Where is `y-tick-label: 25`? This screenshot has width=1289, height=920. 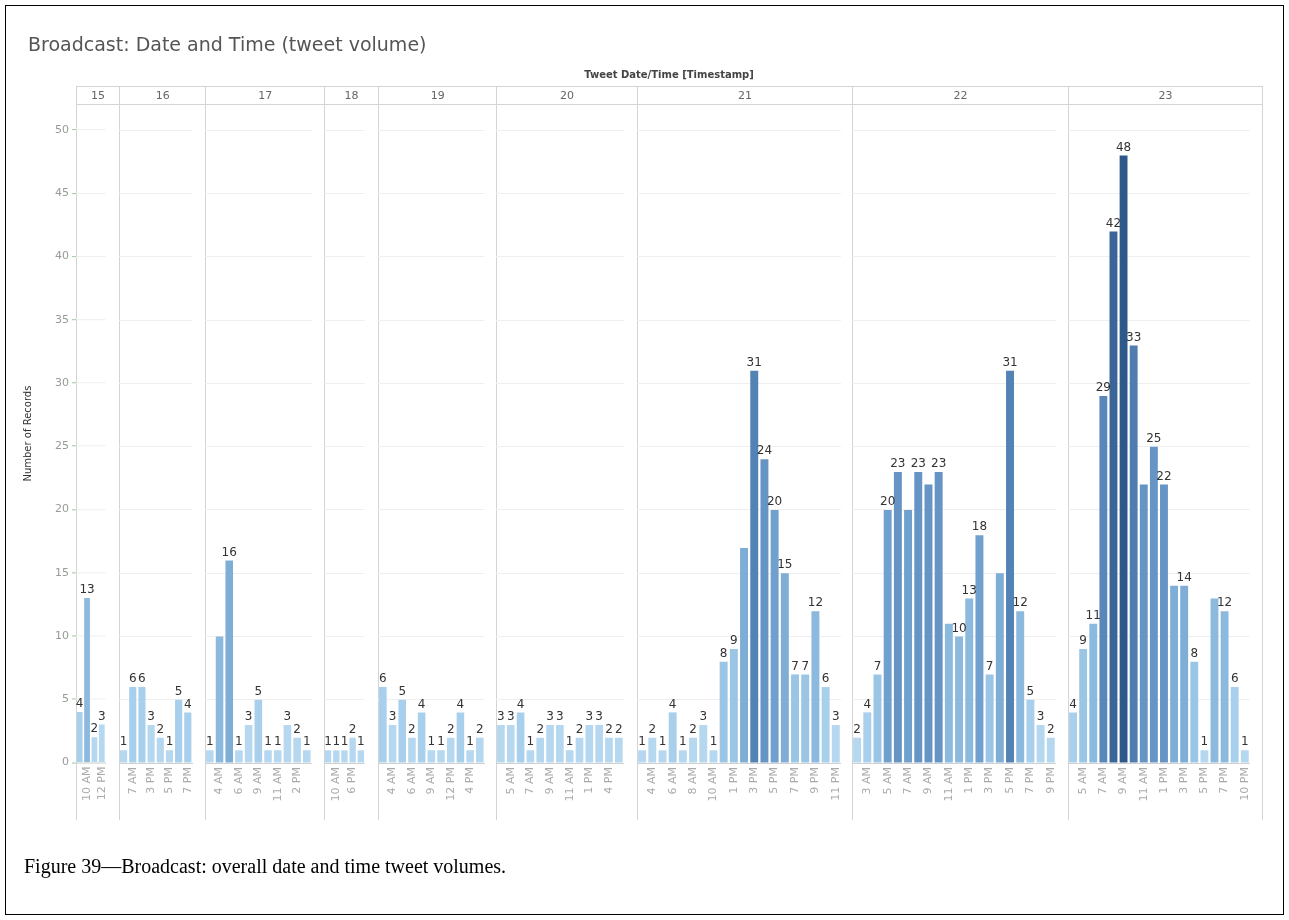 y-tick-label: 25 is located at coordinates (62, 446).